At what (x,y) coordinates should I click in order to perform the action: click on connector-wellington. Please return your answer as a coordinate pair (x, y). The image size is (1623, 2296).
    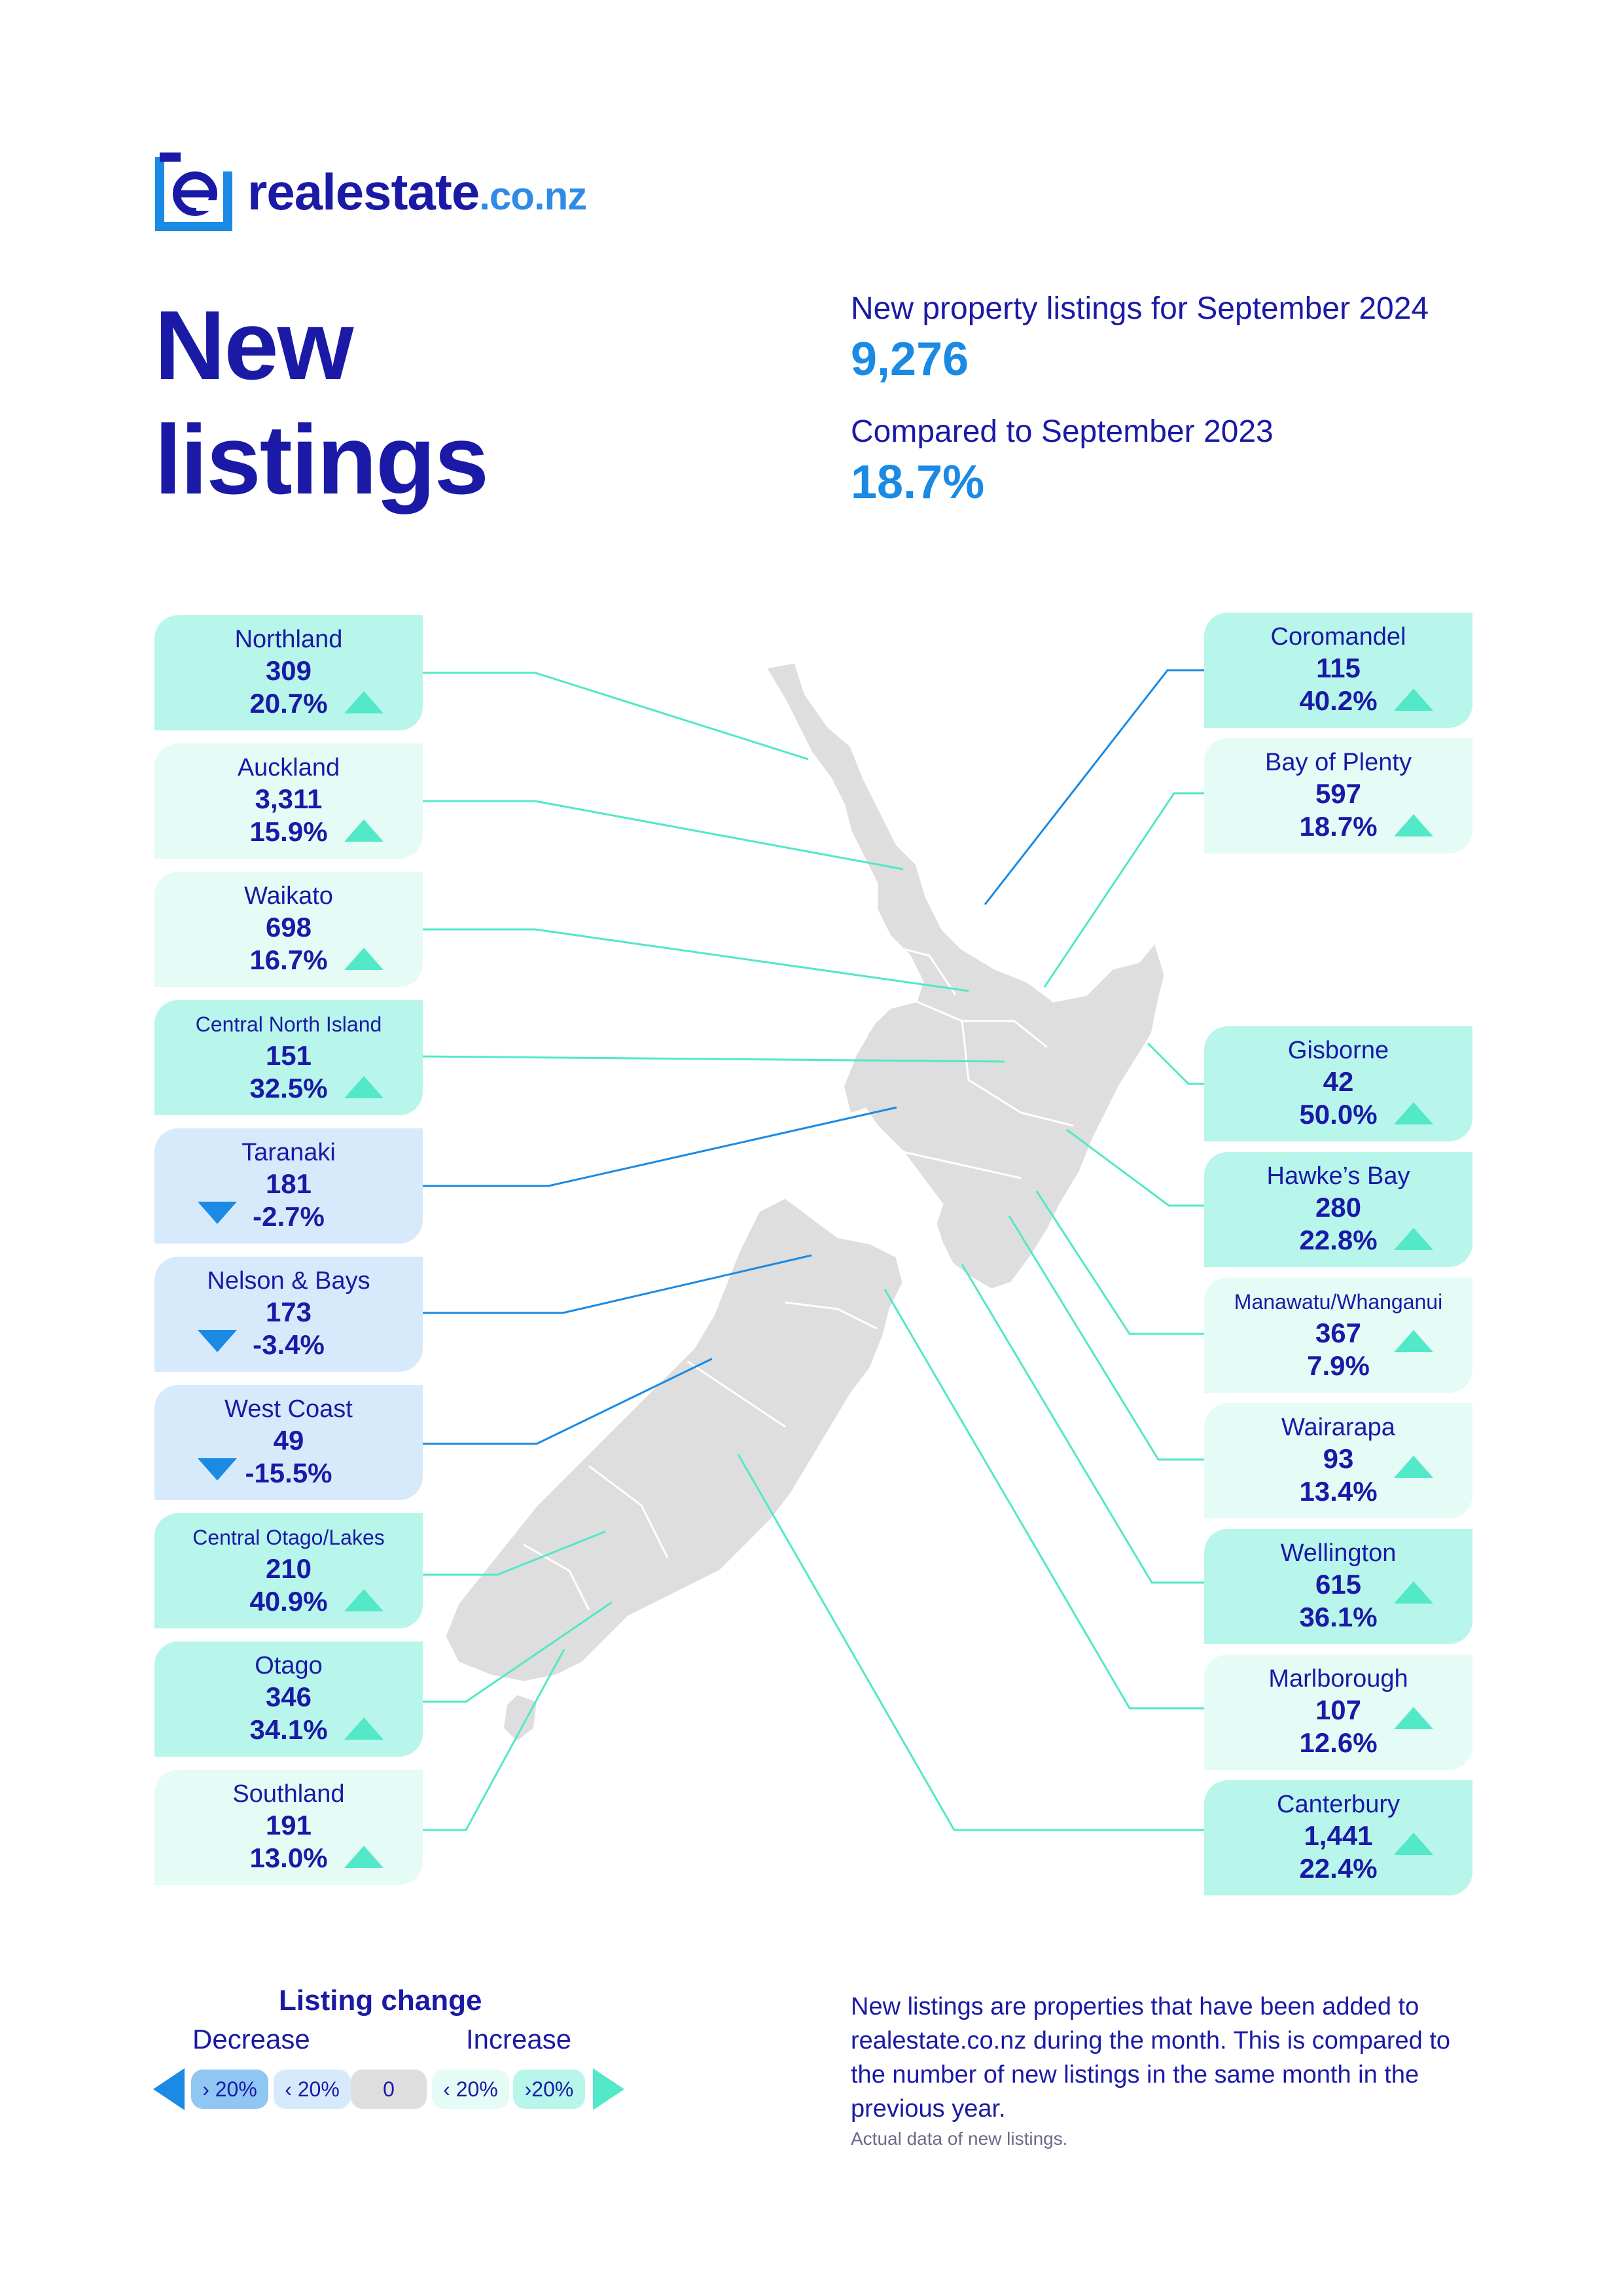
    Looking at the image, I should click on (1082, 1424).